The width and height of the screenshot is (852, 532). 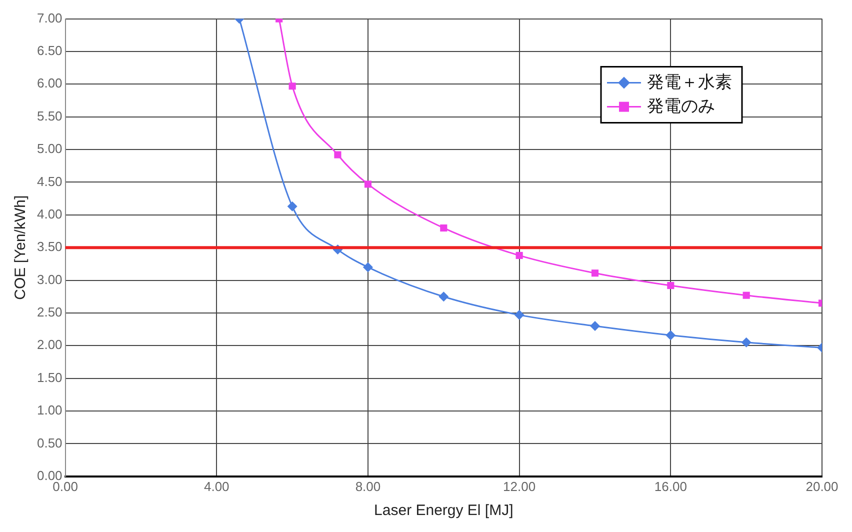 I want to click on y-tick-label: 2.00, so click(x=49, y=344).